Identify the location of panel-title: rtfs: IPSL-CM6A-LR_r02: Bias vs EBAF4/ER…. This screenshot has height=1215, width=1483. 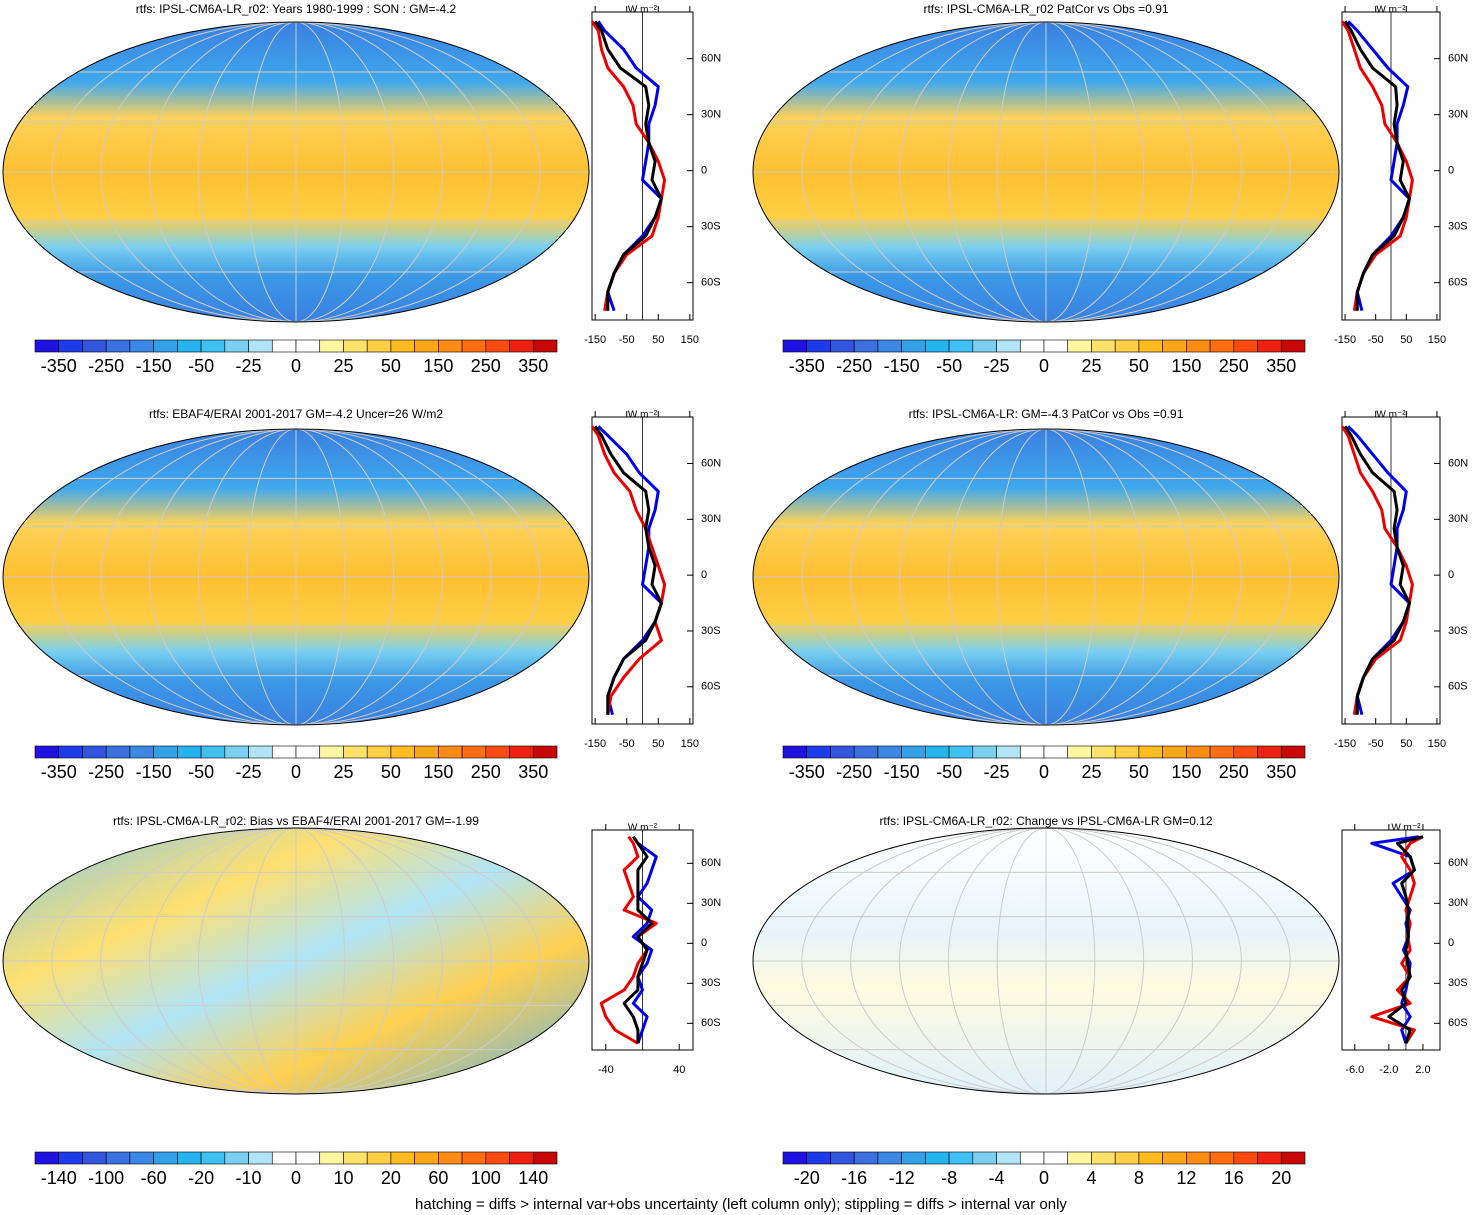
(296, 821).